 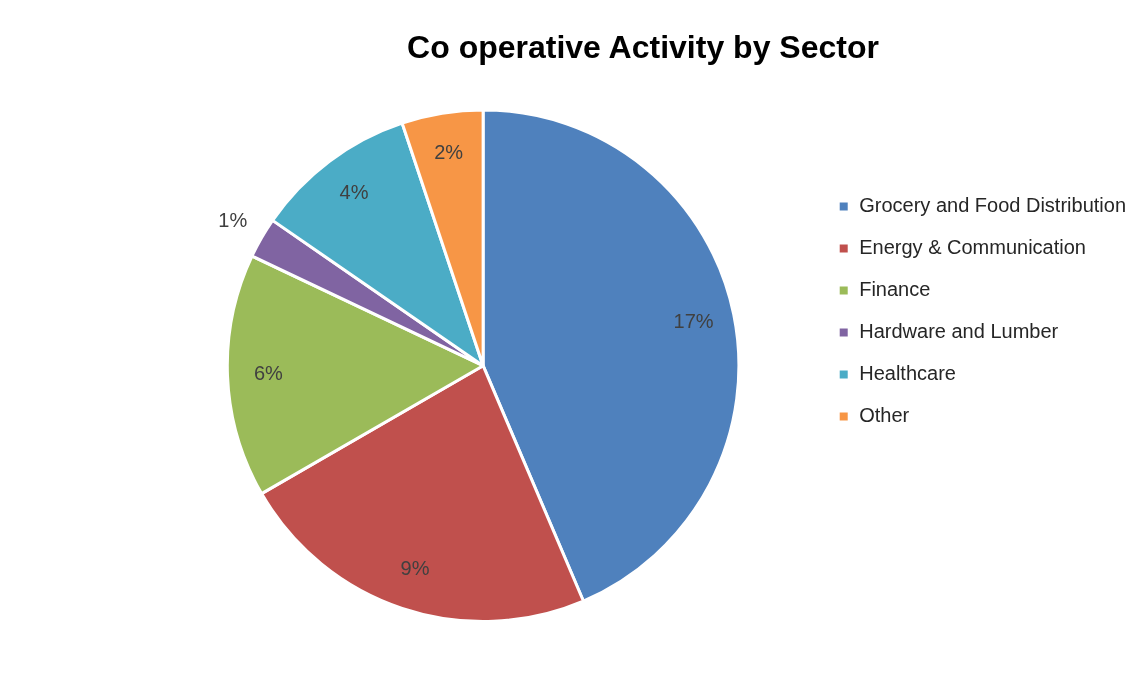 I want to click on legend-label: Finance, so click(x=895, y=289).